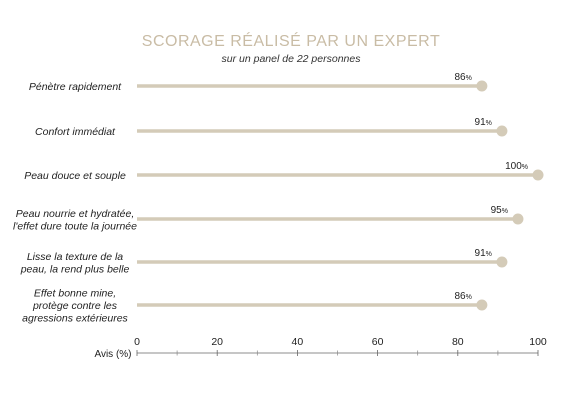 The width and height of the screenshot is (583, 417). What do you see at coordinates (75, 87) in the screenshot?
I see `category-label: Pénètre rapidement` at bounding box center [75, 87].